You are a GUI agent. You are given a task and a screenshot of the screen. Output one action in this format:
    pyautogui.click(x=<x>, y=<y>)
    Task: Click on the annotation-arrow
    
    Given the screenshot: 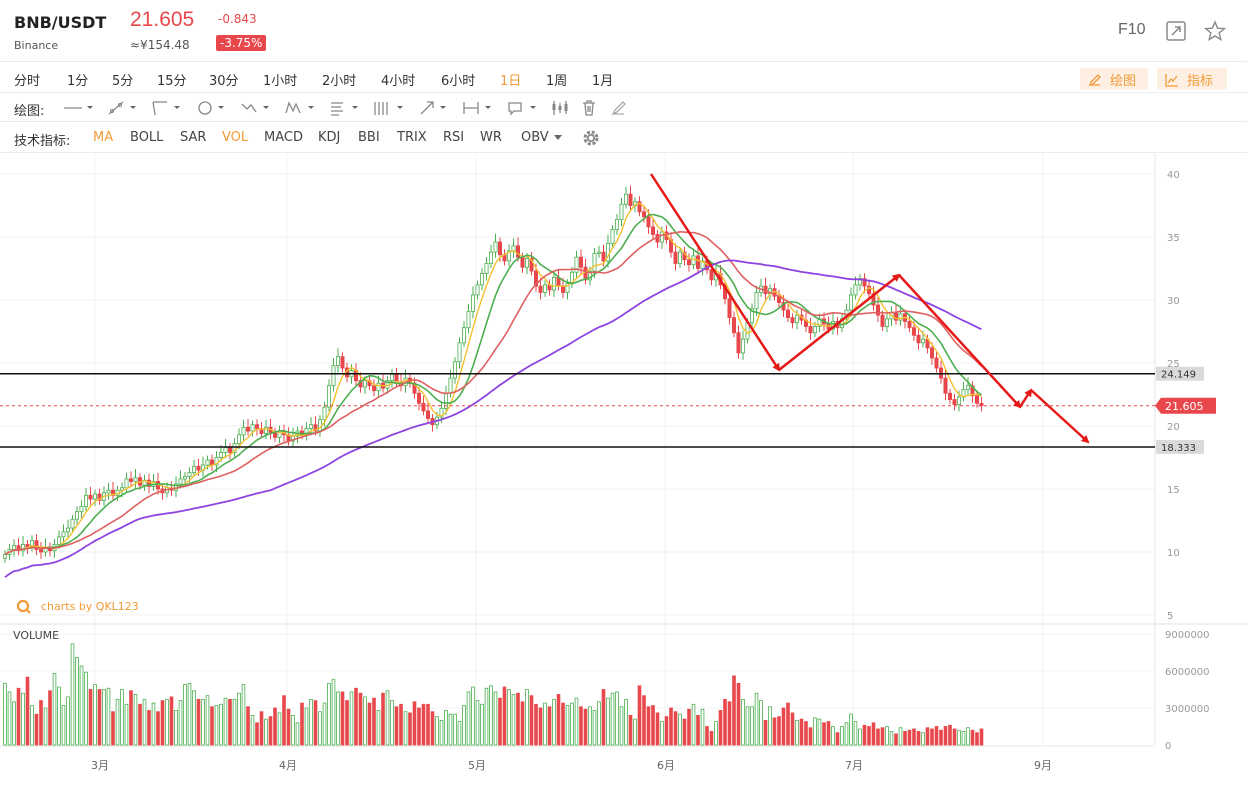 What is the action you would take?
    pyautogui.click(x=715, y=272)
    